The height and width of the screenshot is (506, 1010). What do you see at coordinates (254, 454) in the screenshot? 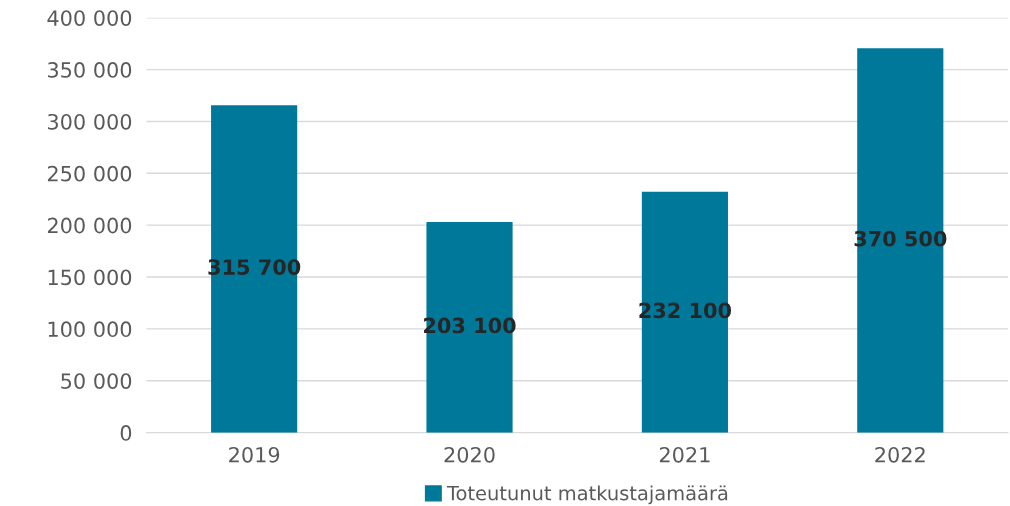
I see `x-tick-label: 2019` at bounding box center [254, 454].